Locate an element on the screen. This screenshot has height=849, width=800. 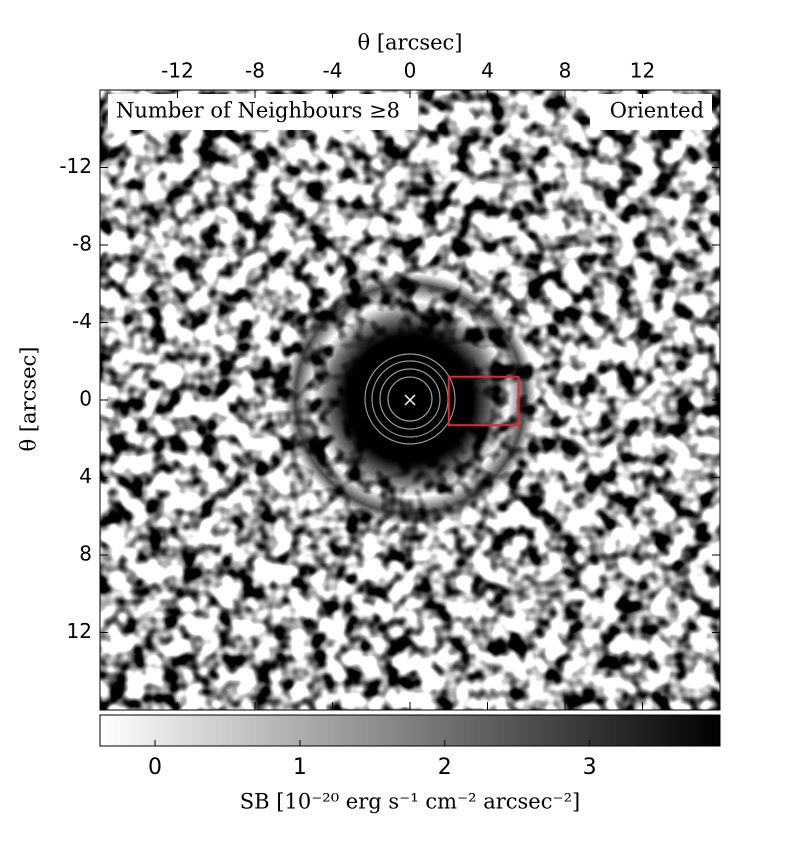
x-tick-label: 12 is located at coordinates (642, 71).